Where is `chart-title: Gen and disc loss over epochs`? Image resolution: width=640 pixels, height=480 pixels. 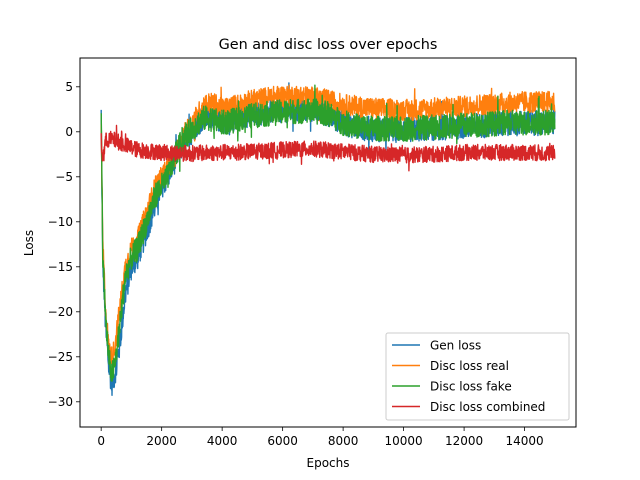 chart-title: Gen and disc loss over epochs is located at coordinates (328, 45).